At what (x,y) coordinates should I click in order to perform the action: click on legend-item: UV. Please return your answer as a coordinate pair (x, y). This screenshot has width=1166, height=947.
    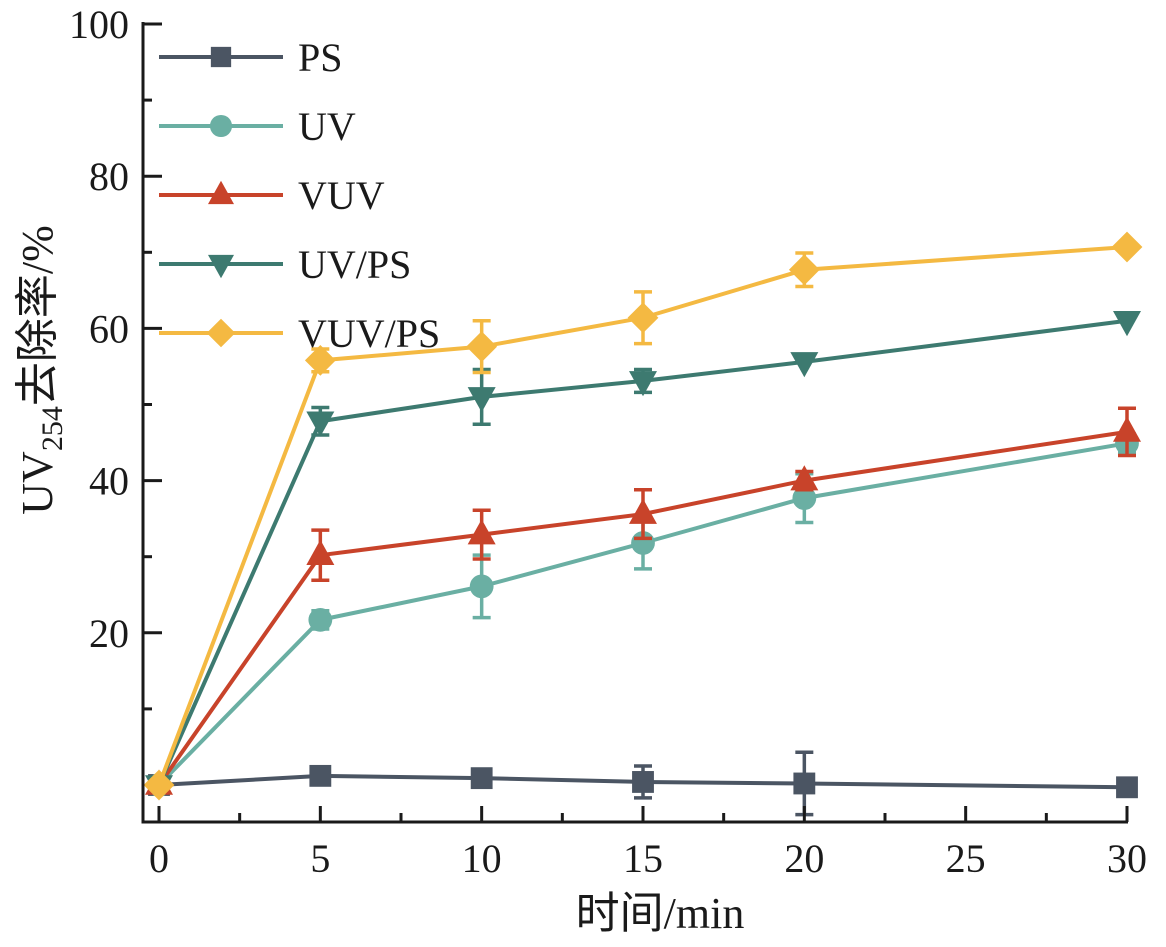
    Looking at the image, I should click on (257, 126).